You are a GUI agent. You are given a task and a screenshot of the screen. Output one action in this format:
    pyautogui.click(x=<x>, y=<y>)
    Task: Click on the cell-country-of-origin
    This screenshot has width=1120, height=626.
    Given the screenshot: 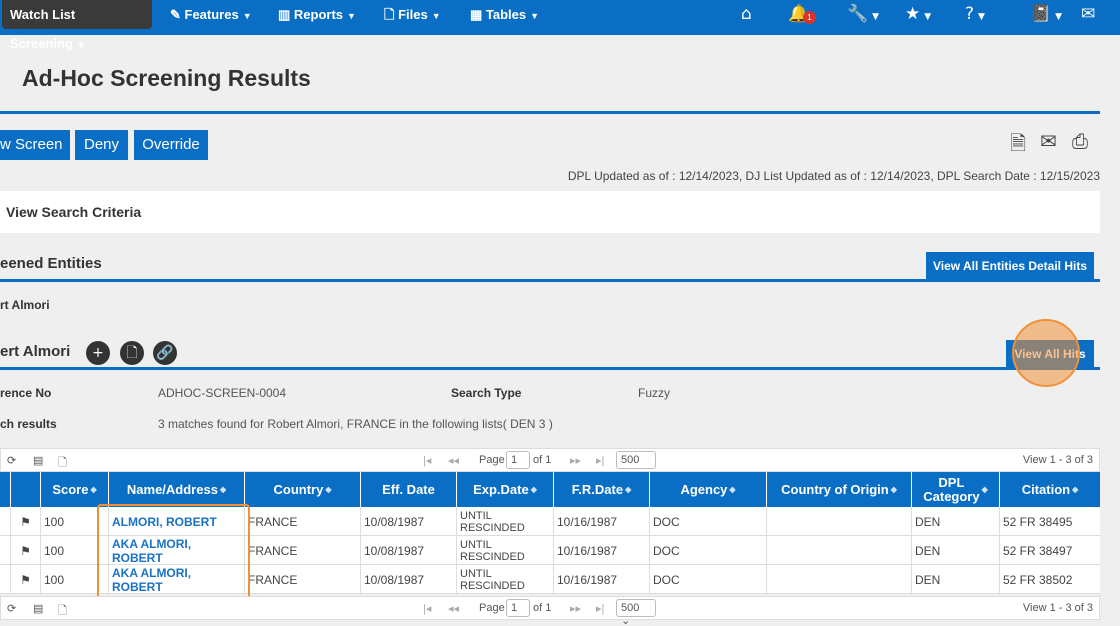 What is the action you would take?
    pyautogui.click(x=838, y=521)
    